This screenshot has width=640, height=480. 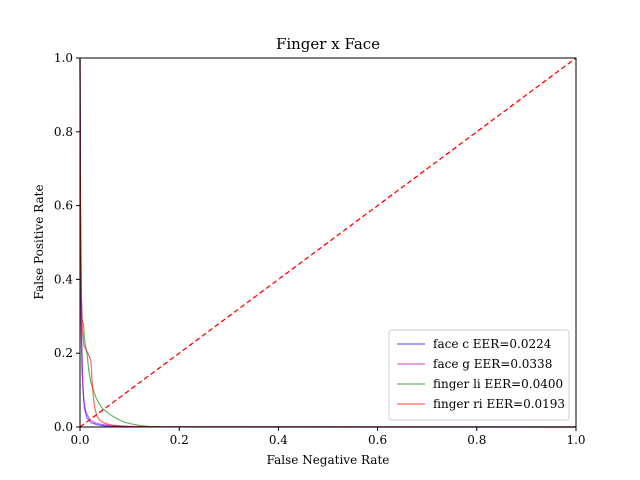 What do you see at coordinates (179, 440) in the screenshot?
I see `x-tick-label: 0.2` at bounding box center [179, 440].